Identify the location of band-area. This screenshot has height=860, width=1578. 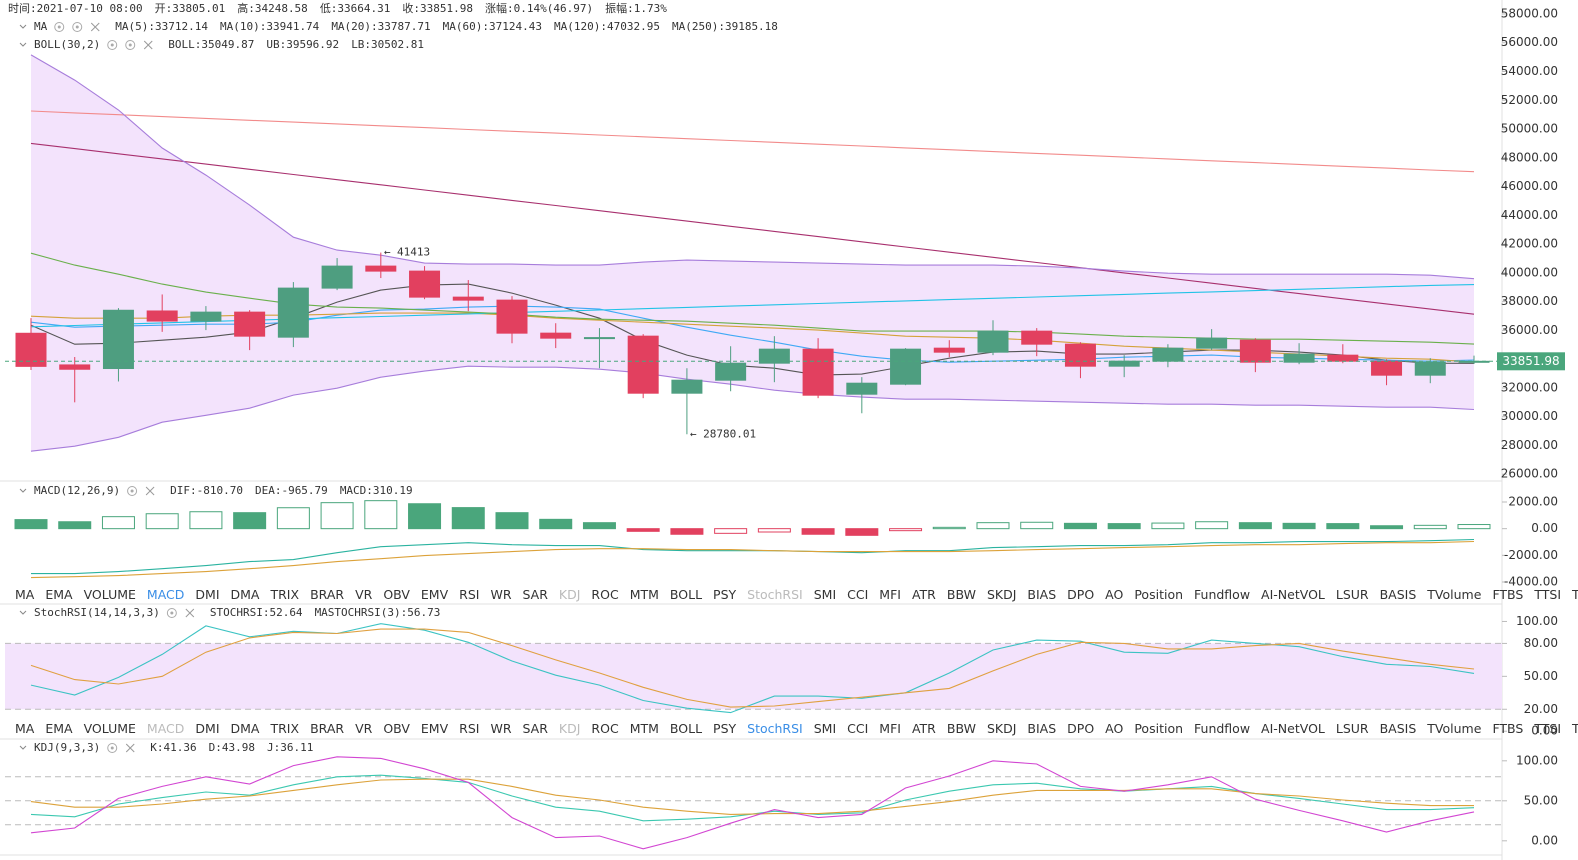
(753, 676).